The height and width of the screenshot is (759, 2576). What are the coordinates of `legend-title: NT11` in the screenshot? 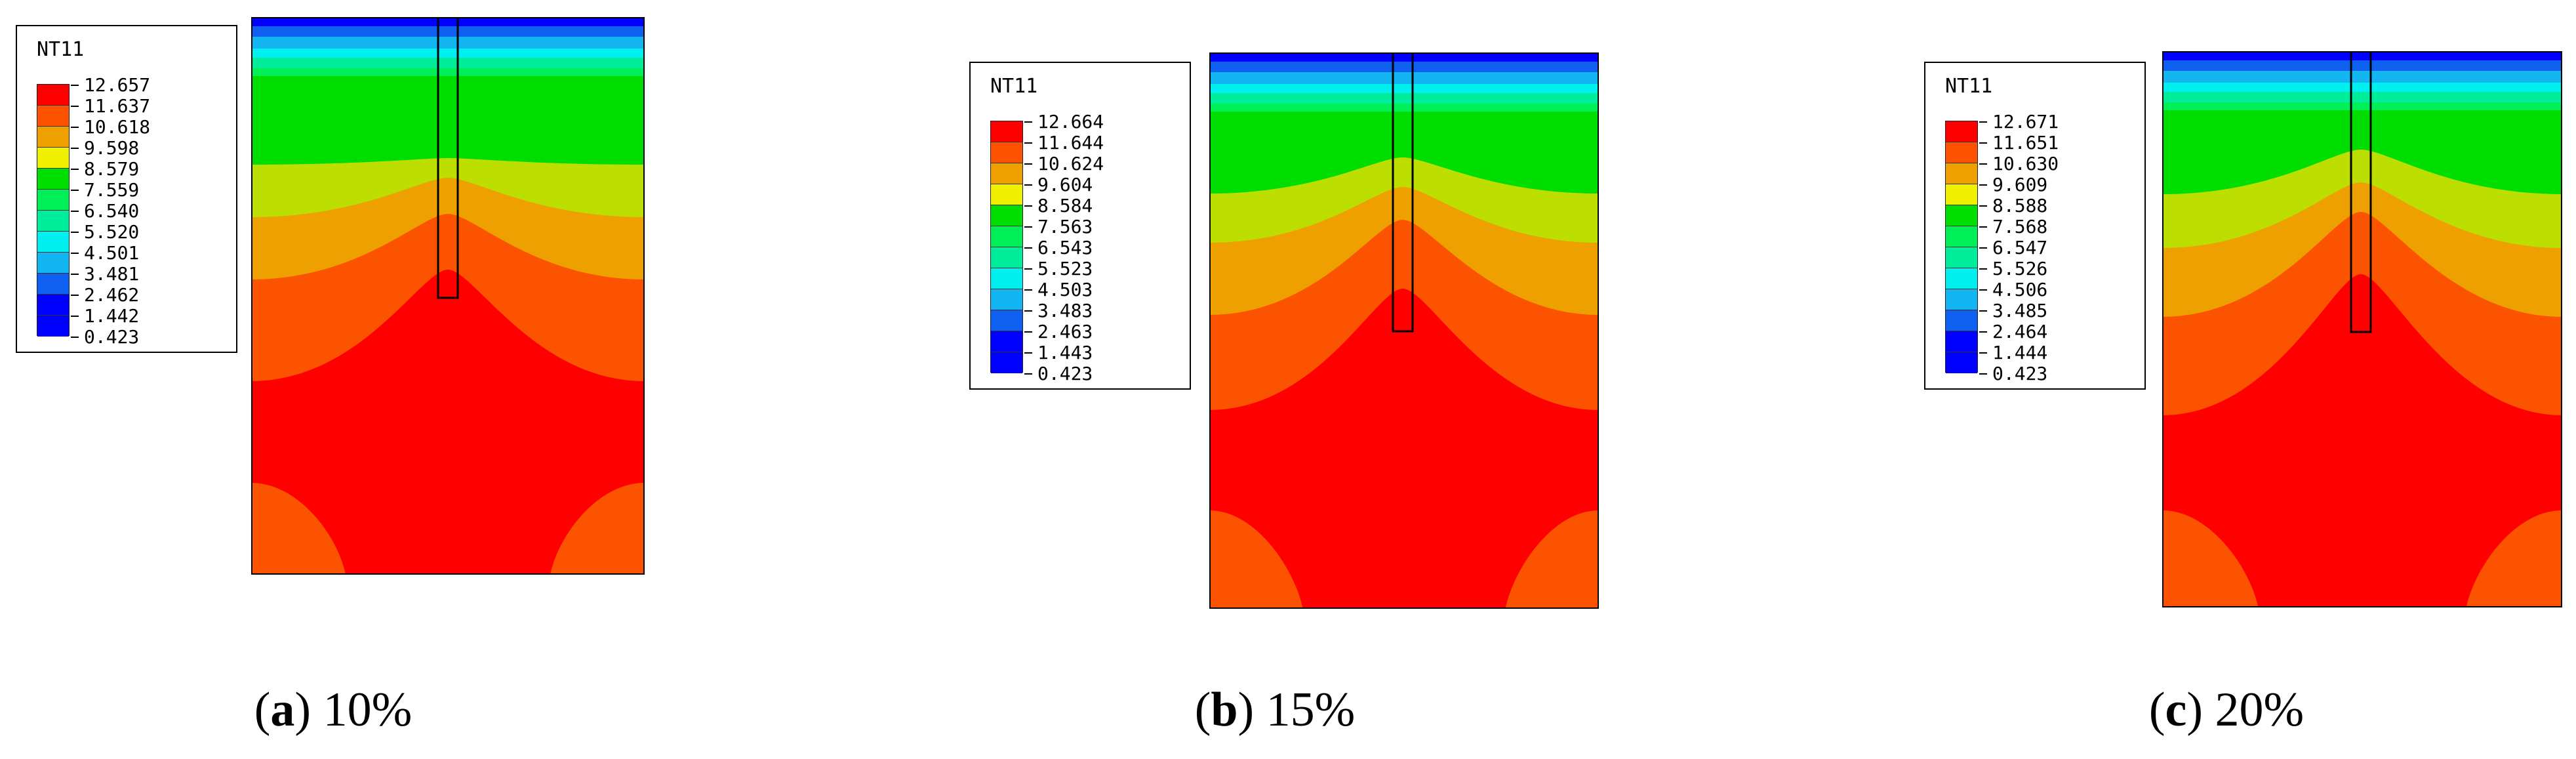 It's located at (1969, 86).